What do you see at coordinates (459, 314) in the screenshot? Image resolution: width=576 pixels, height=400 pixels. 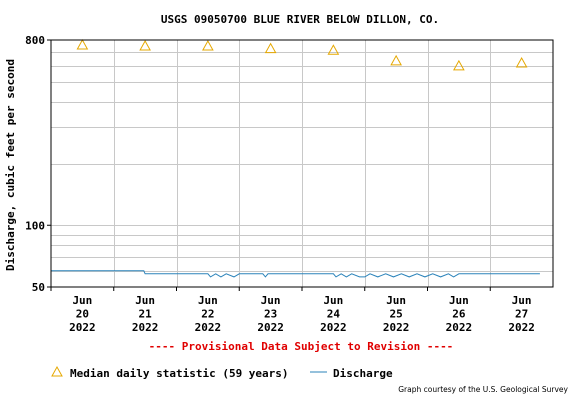 I see `x-tick-label: 26` at bounding box center [459, 314].